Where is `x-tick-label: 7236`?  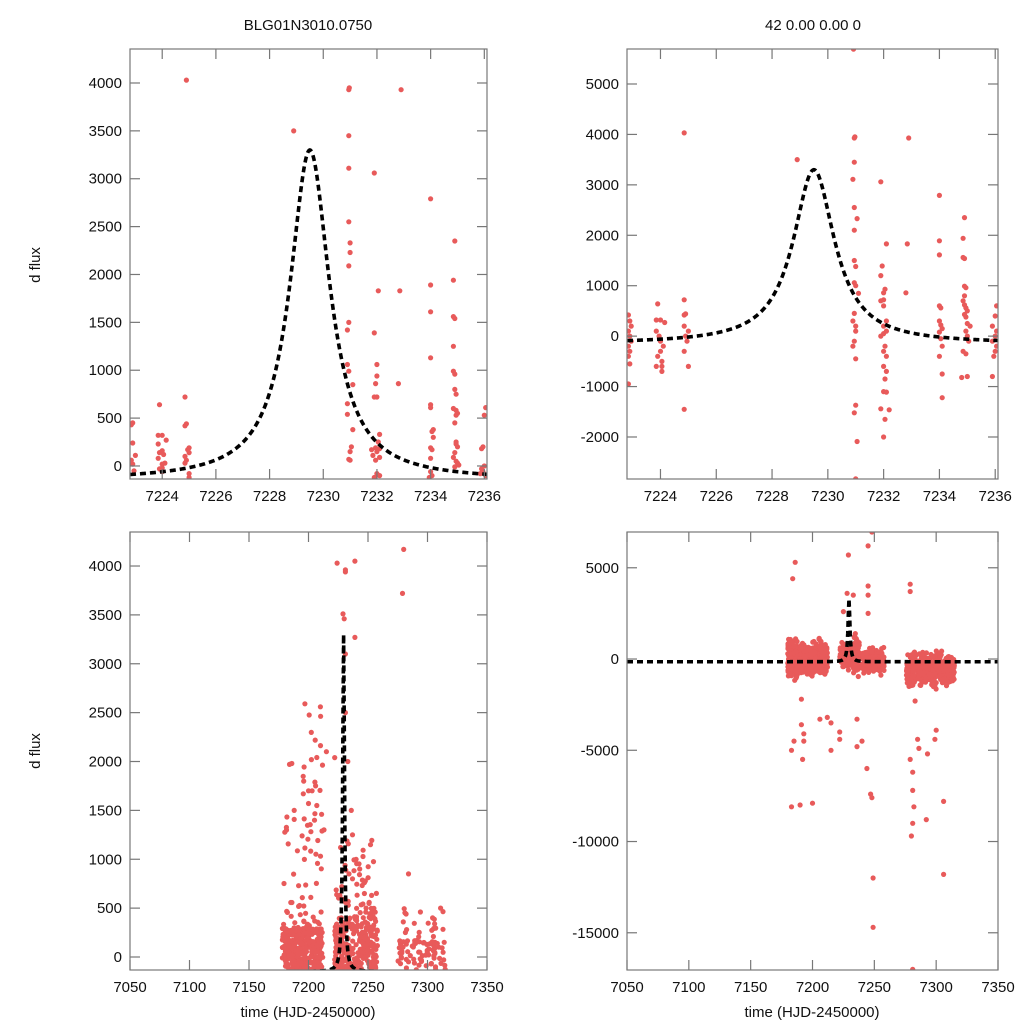 x-tick-label: 7236 is located at coordinates (484, 496).